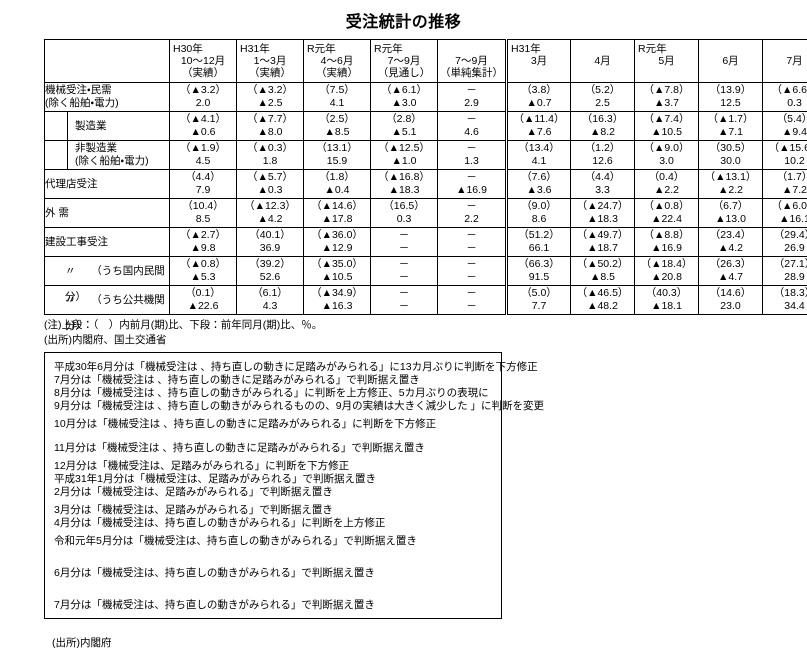 The image size is (807, 656). What do you see at coordinates (404, 206) in the screenshot?
I see `cell-value-mom: （16.5）` at bounding box center [404, 206].